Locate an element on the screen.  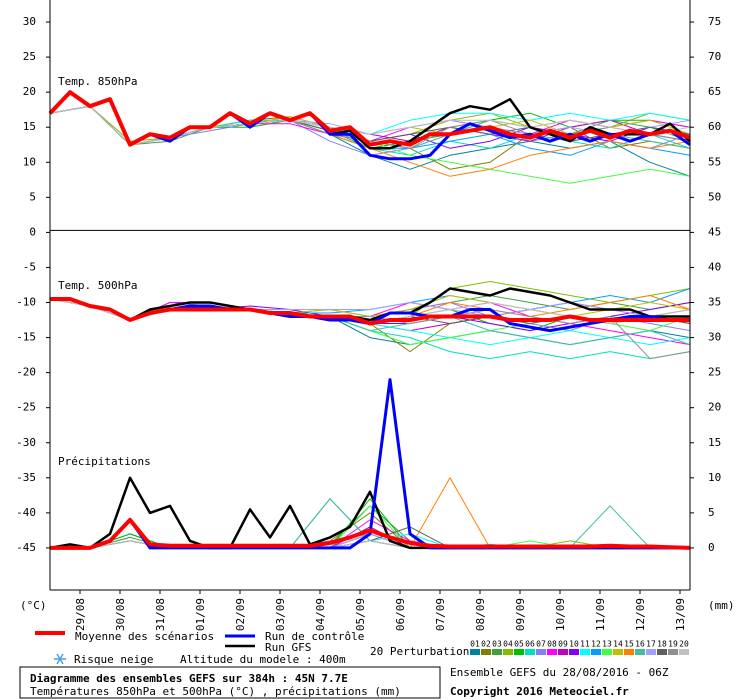
perturbation-legend-label: 14 is located at coordinates (618, 644).